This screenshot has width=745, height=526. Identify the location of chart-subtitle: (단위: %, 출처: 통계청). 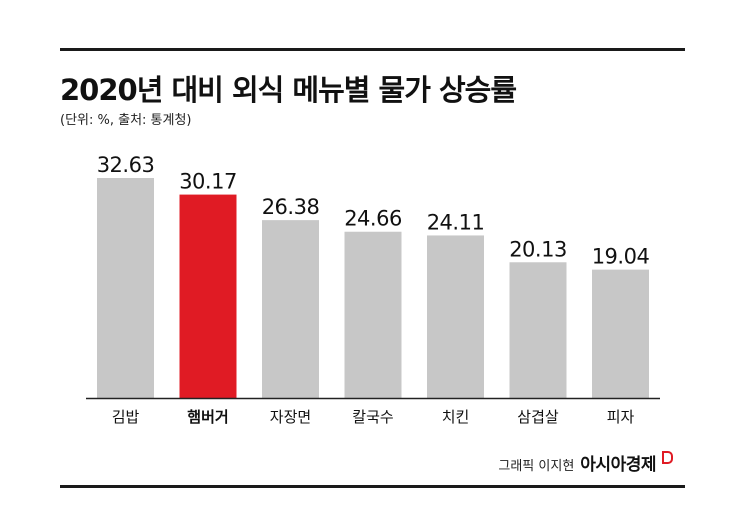
(126, 120).